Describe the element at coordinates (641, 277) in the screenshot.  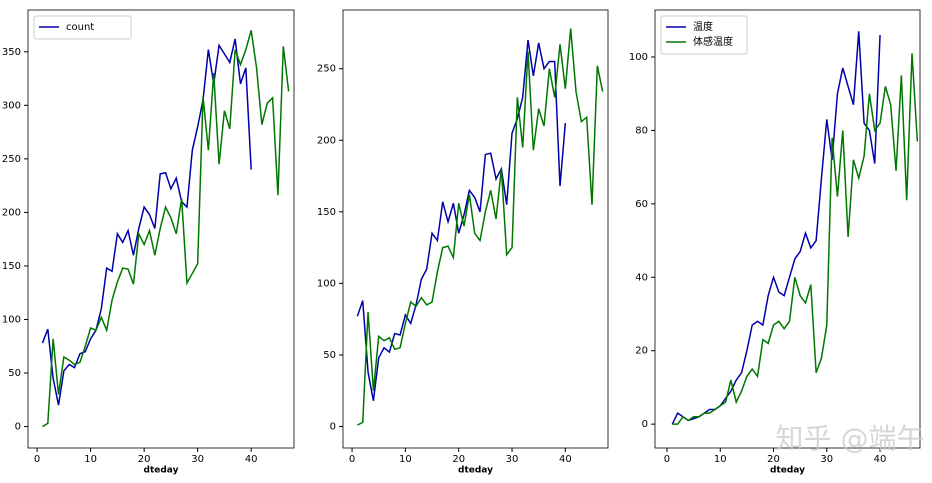
I see `y-tick-label: 40` at that location.